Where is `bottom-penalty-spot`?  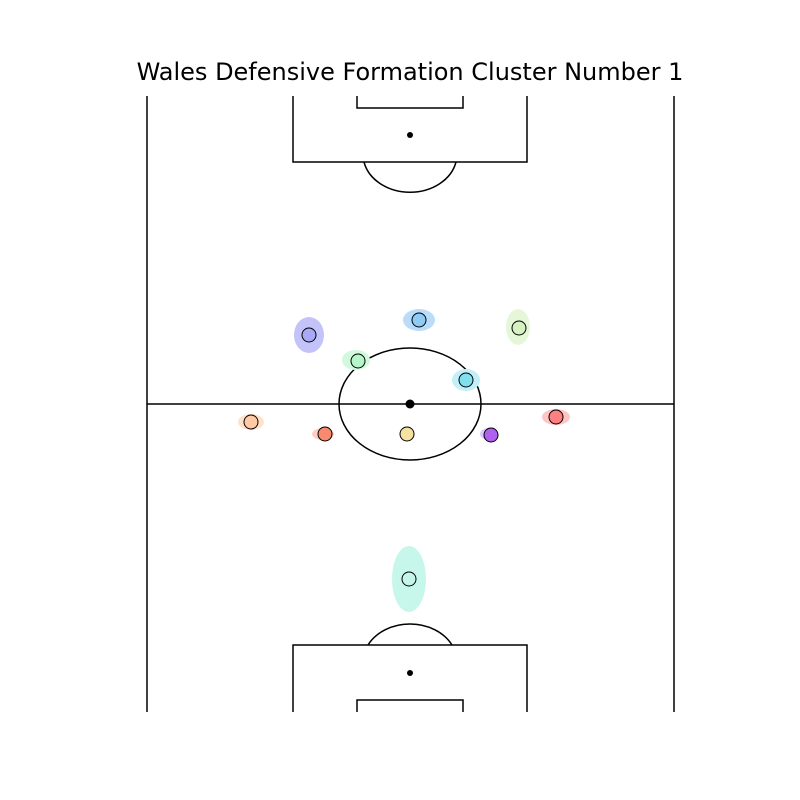
bottom-penalty-spot is located at coordinates (410, 673).